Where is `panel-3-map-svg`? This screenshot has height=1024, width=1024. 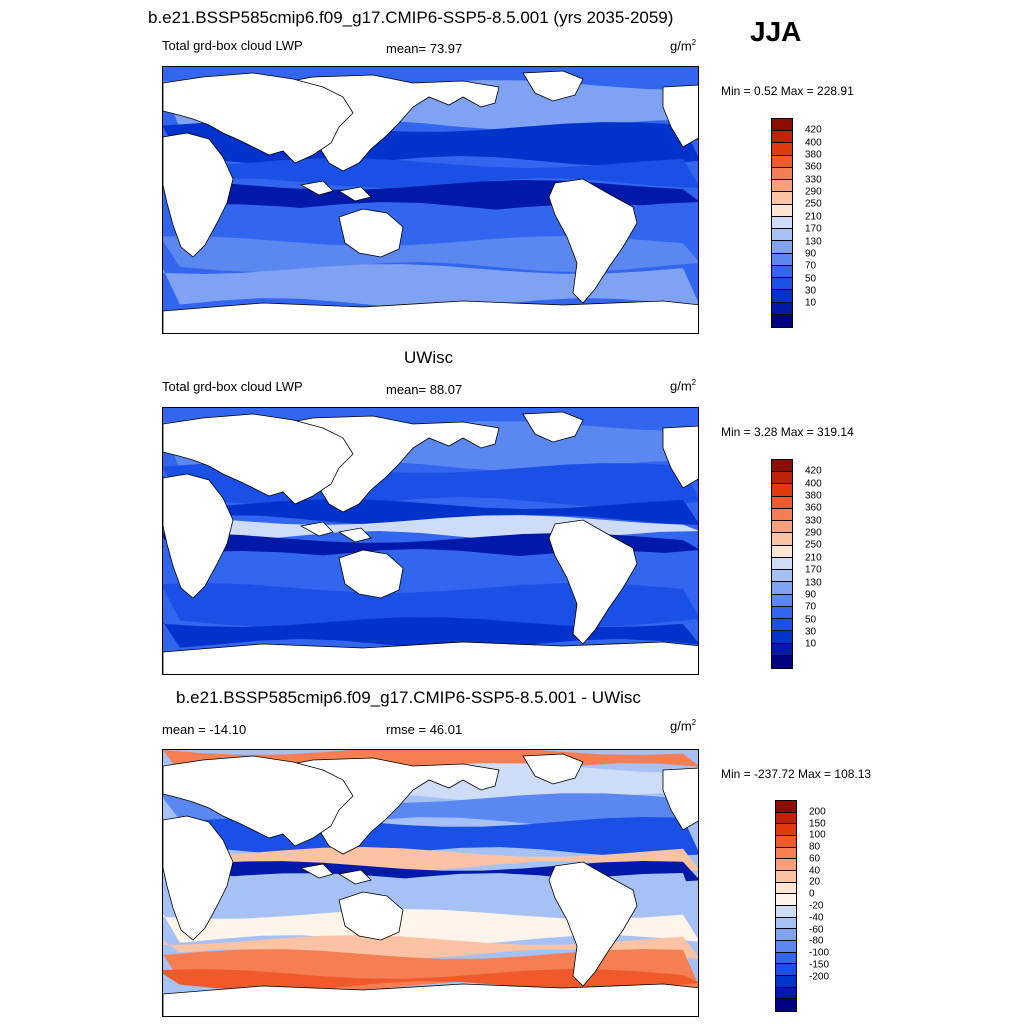
panel-3-map-svg is located at coordinates (430, 883).